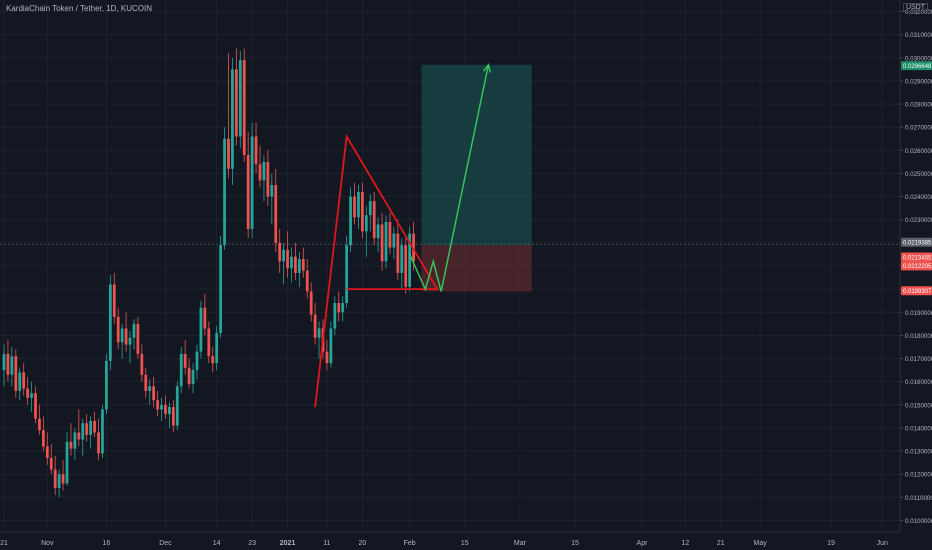 This screenshot has height=550, width=932. Describe the element at coordinates (761, 543) in the screenshot. I see `time-tick-label: May` at that location.